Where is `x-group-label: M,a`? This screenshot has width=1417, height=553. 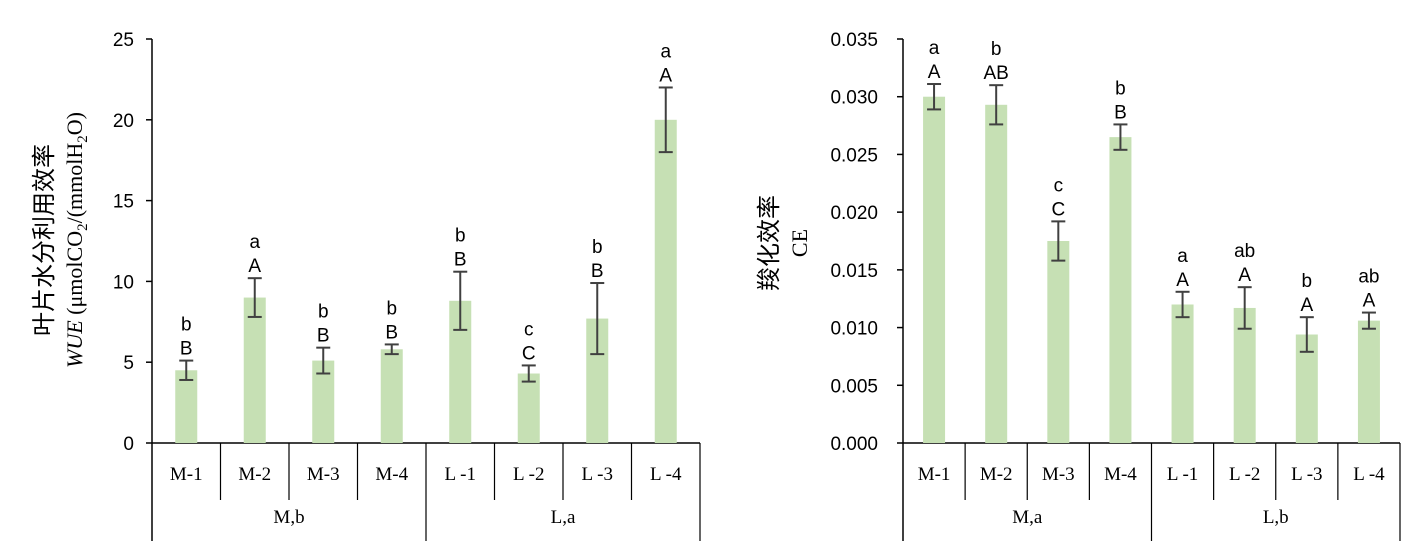 x-group-label: M,a is located at coordinates (1027, 517).